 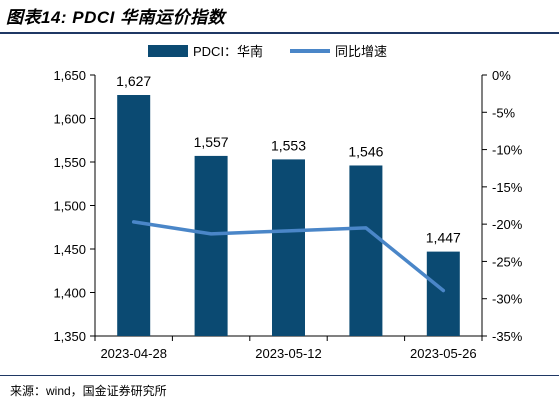 I want to click on y-left-tick-label: 1,600, so click(x=69, y=119).